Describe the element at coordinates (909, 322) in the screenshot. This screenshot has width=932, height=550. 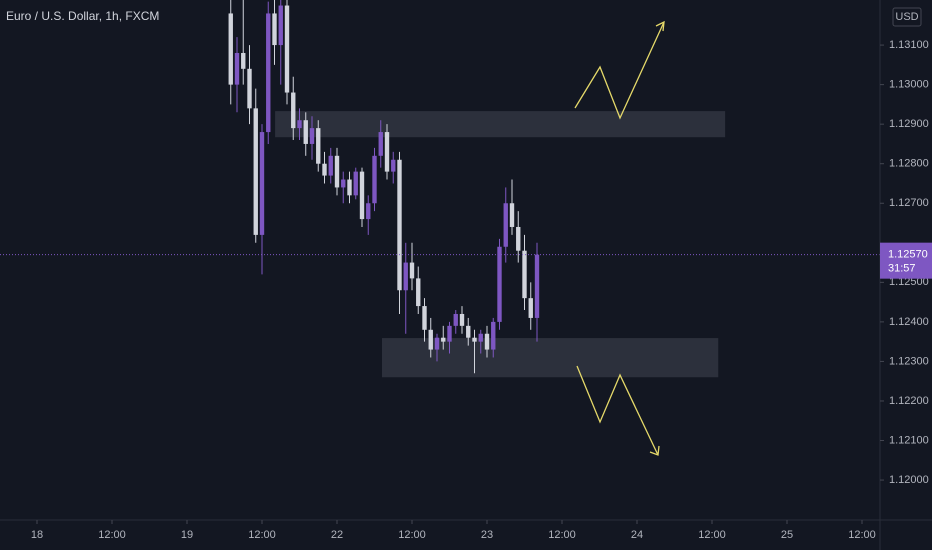
I see `y-tick-label: 1.12400` at that location.